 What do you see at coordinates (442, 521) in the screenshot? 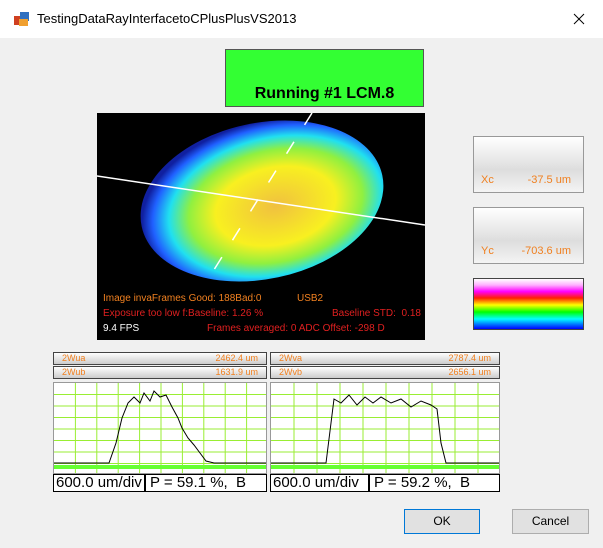
I see `ok-button: OK` at bounding box center [442, 521].